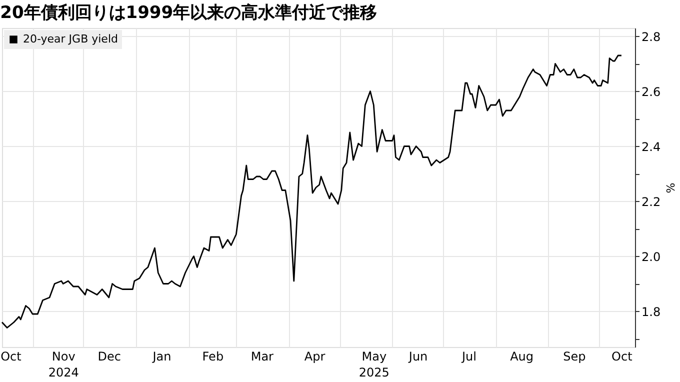 This screenshot has height=382, width=680. Describe the element at coordinates (63, 365) in the screenshot. I see `x-tick-label: Nov 2024` at that location.